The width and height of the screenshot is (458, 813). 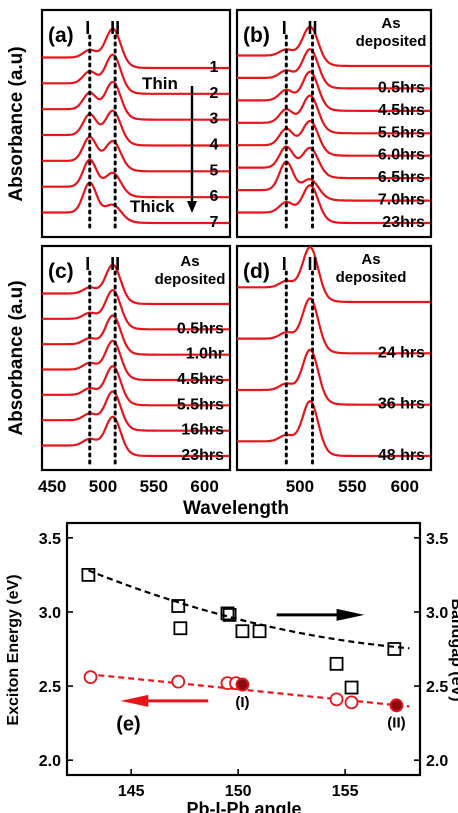 I want to click on x-tick-label: 150, so click(x=238, y=791).